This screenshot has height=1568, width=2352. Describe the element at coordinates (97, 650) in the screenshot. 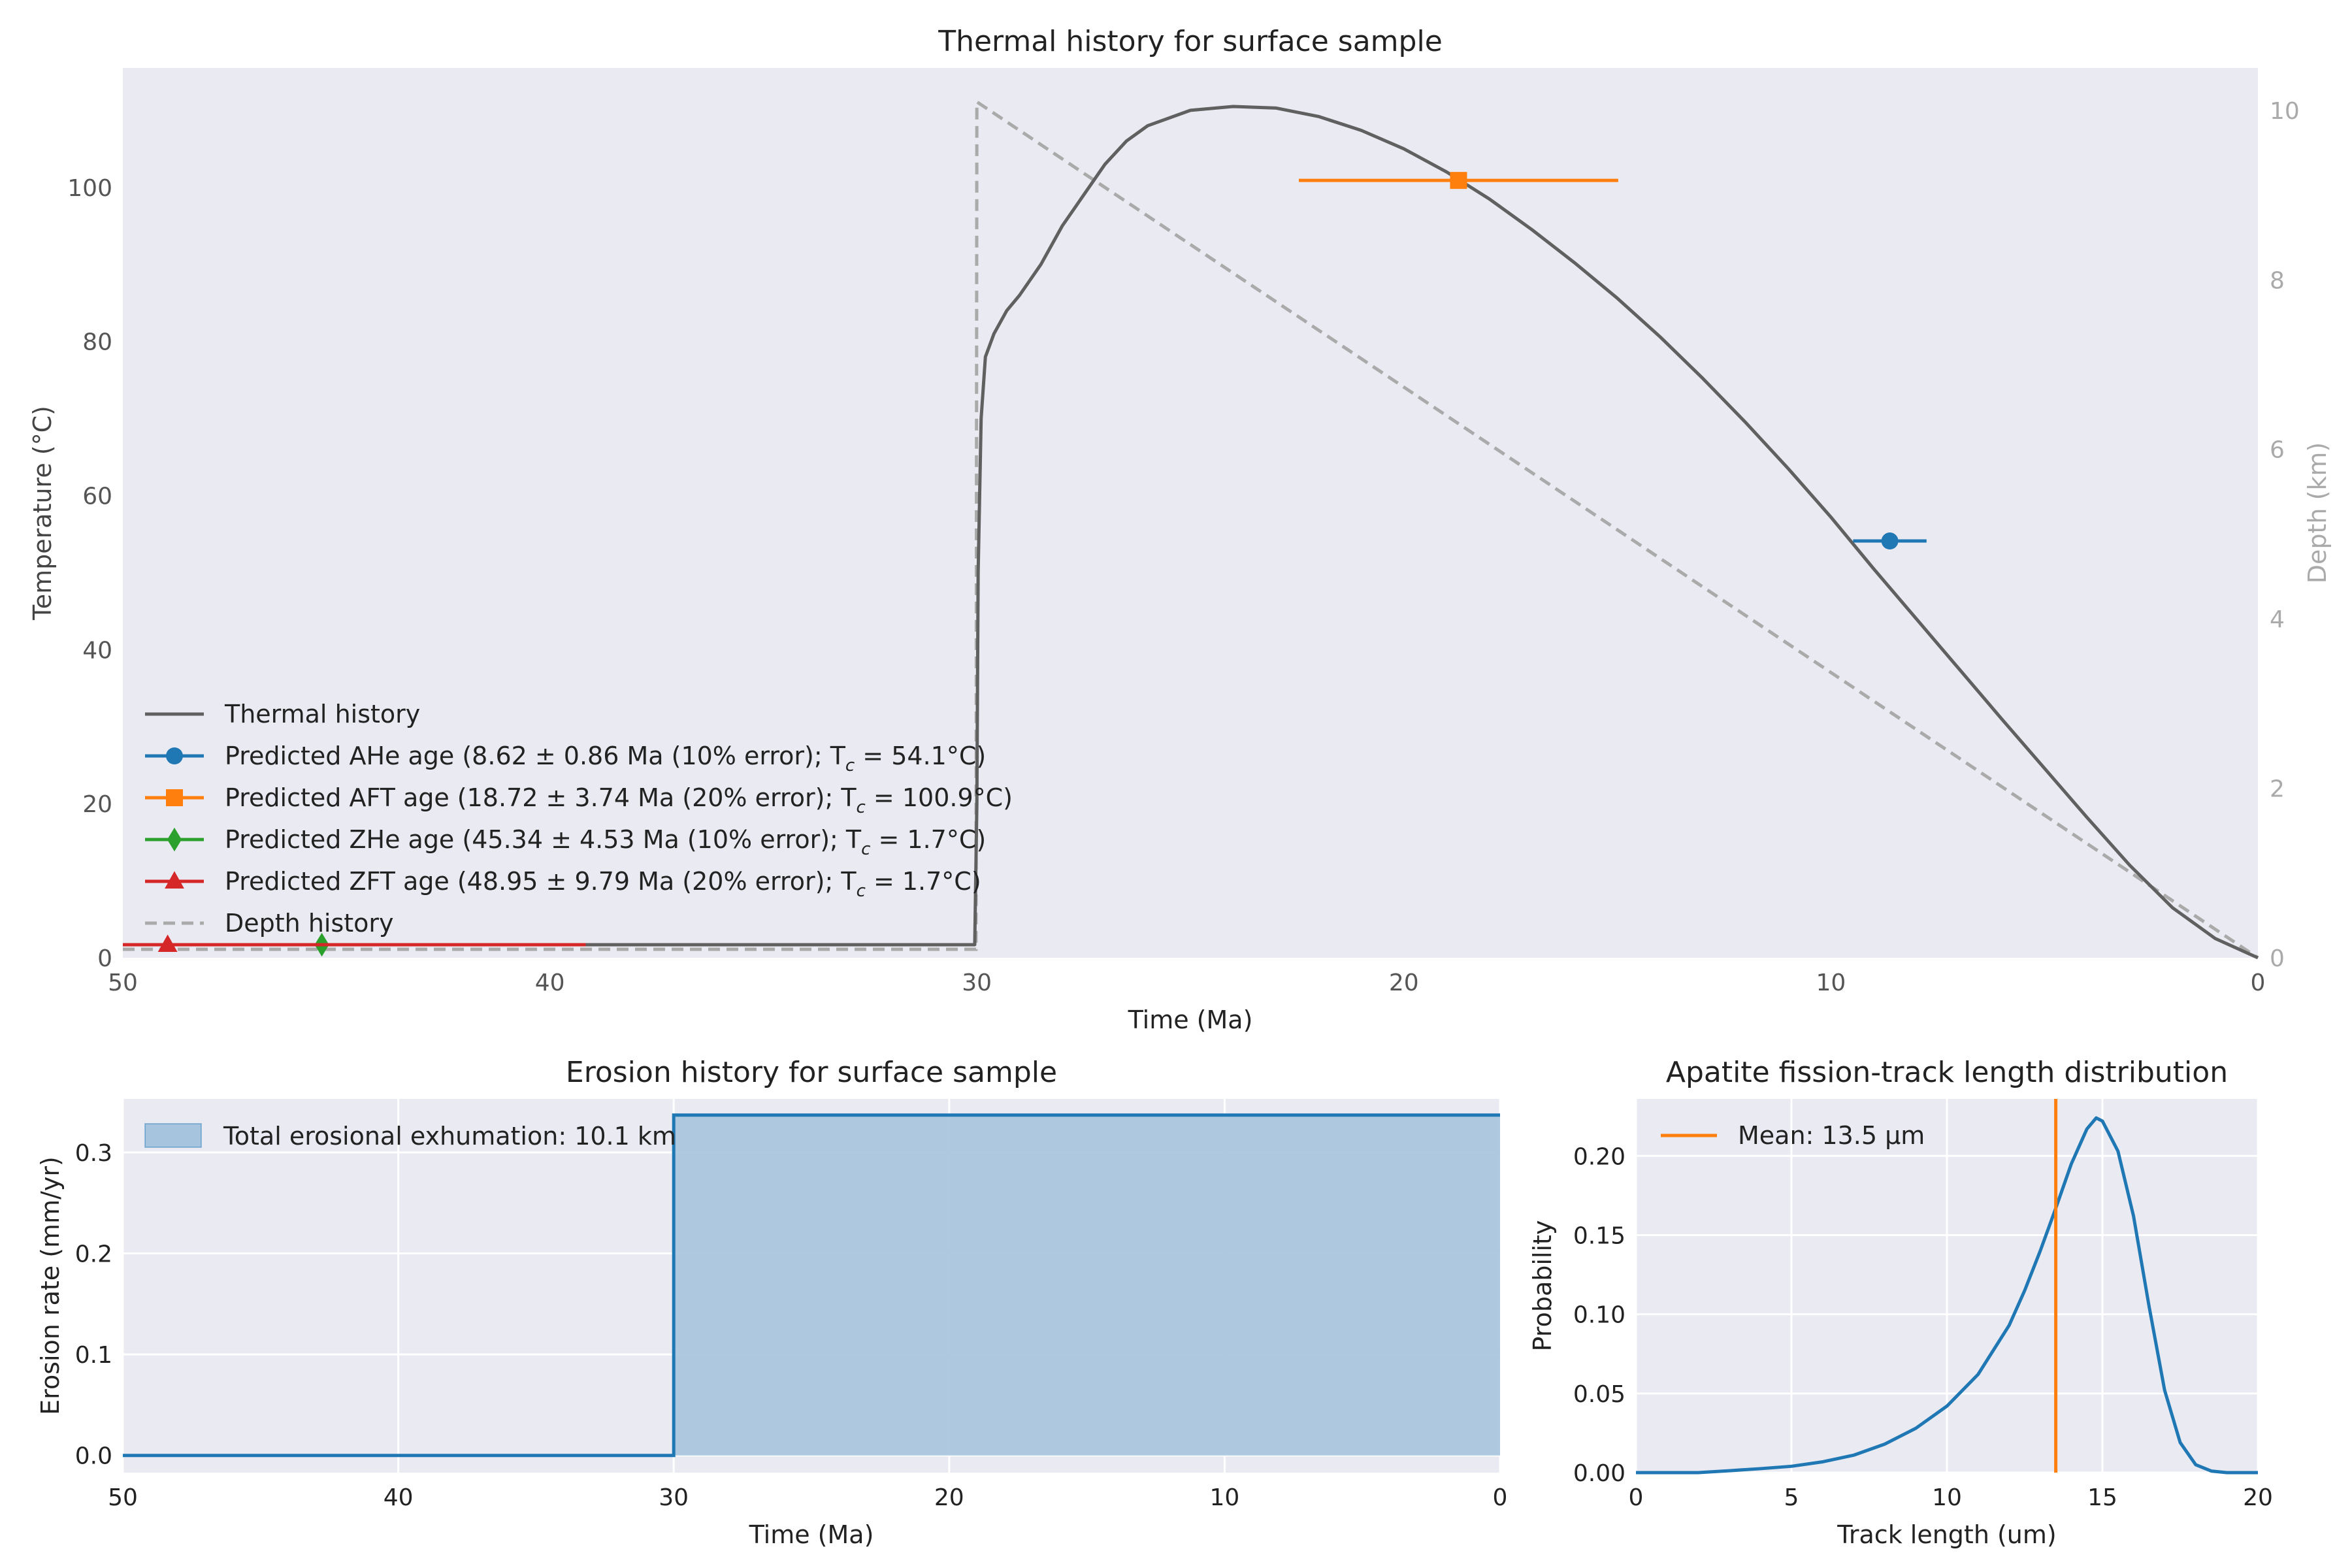

I see `thermal-ytick-label: 40` at that location.